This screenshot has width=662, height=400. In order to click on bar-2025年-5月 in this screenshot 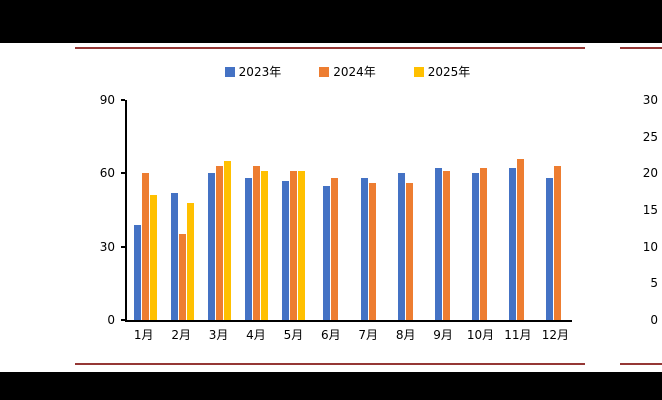, I will do `click(302, 245)`.